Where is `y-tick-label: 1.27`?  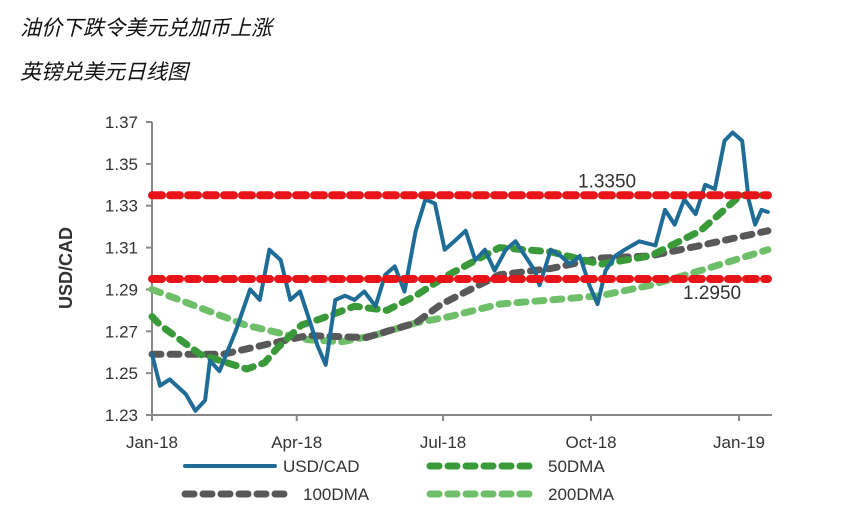
y-tick-label: 1.27 is located at coordinates (121, 331).